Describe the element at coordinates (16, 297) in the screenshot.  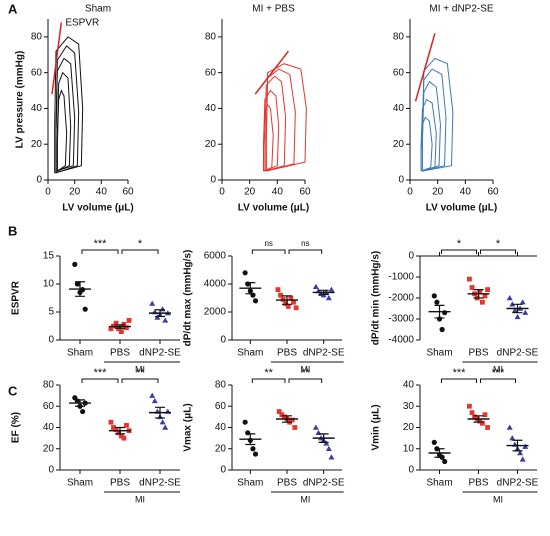
I see `y-axis-label: ESPVR` at that location.